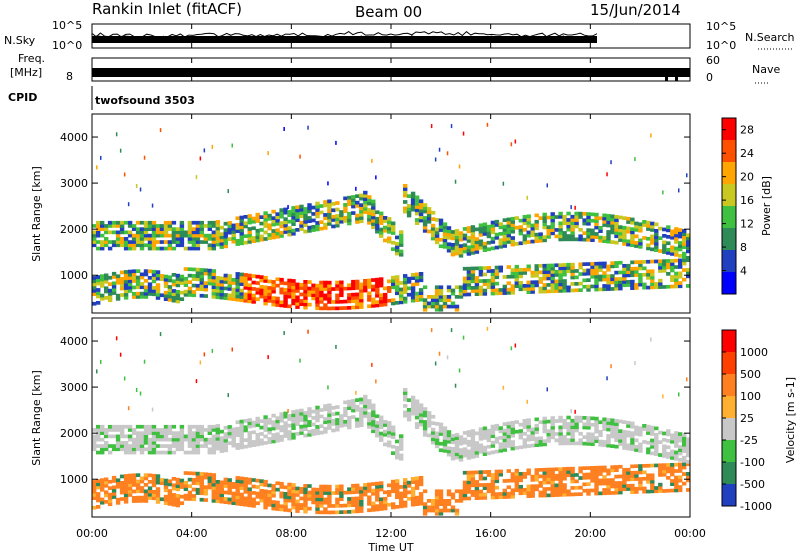  I want to click on colorbar-tick-label: -100, so click(752, 462).